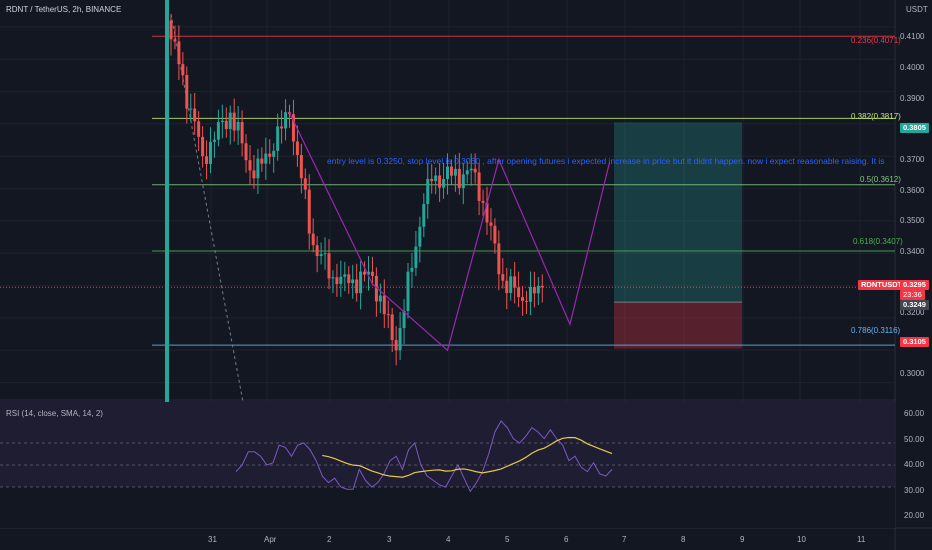  I want to click on symbol-title: RDNT / TetherUS, 2h, BINANCE, so click(64, 9).